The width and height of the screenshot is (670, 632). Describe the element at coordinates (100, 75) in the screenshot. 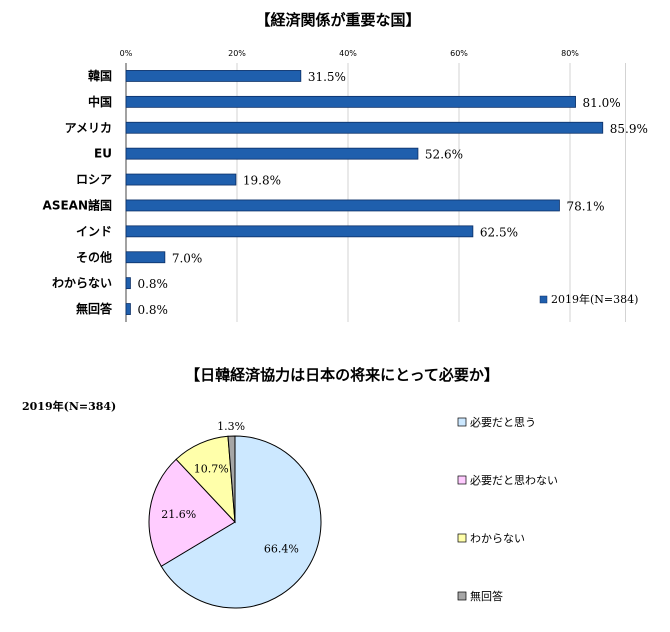

I see `category-label: 韓国` at that location.